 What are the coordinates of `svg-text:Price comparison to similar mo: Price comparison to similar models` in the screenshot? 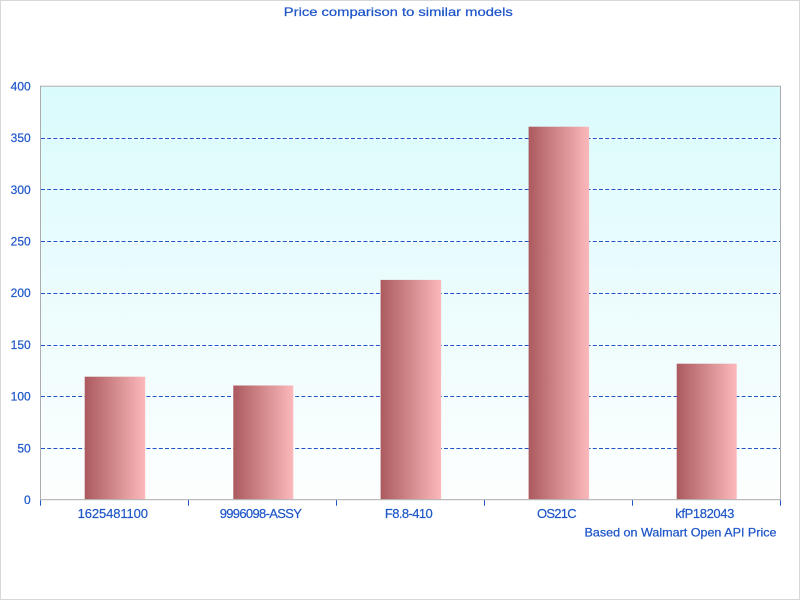 It's located at (398, 12).